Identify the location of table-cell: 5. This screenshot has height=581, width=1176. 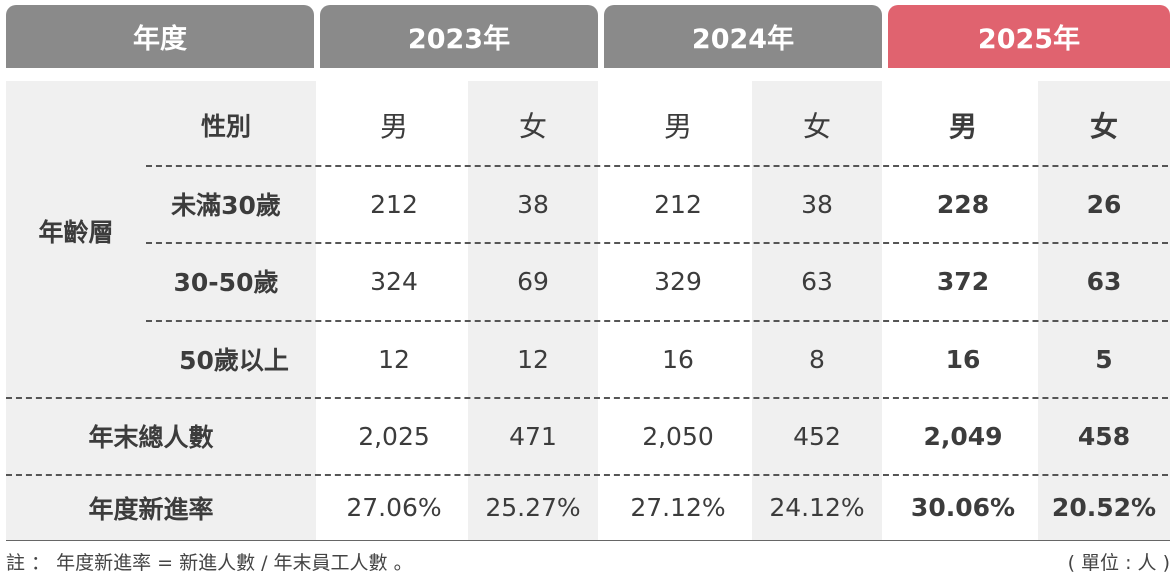
(1104, 359).